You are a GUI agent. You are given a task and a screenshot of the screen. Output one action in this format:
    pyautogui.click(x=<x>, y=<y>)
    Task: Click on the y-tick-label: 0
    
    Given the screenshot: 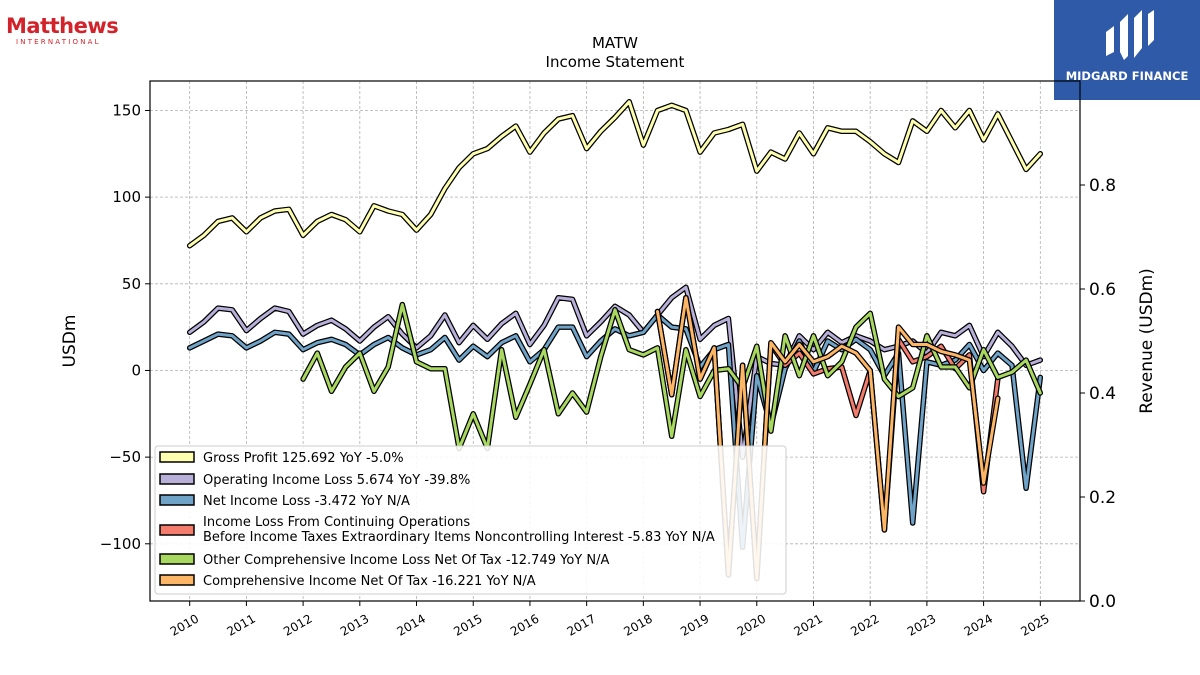 What is the action you would take?
    pyautogui.click(x=136, y=370)
    